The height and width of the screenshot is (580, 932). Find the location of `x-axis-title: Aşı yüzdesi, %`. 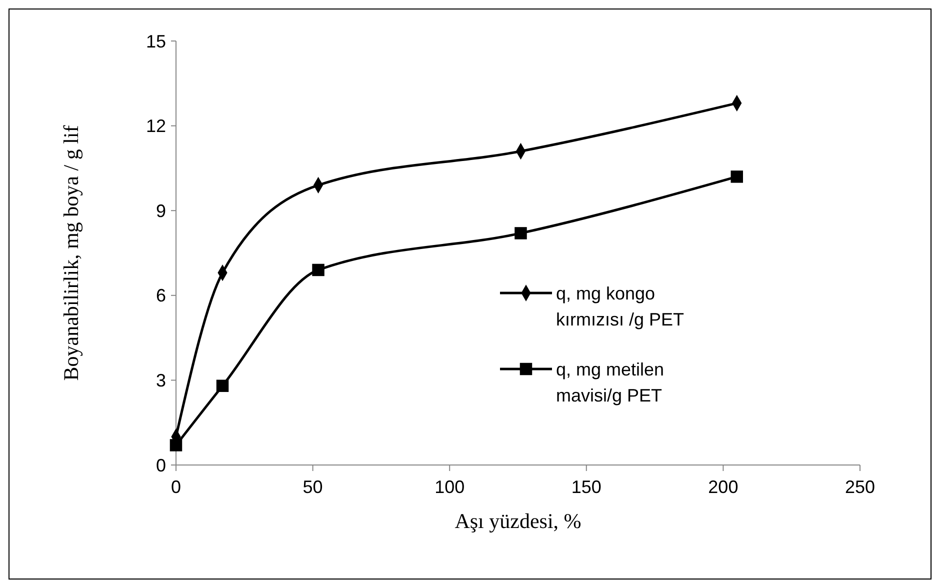

x-axis-title: Aşı yüzdesi, % is located at coordinates (518, 521).